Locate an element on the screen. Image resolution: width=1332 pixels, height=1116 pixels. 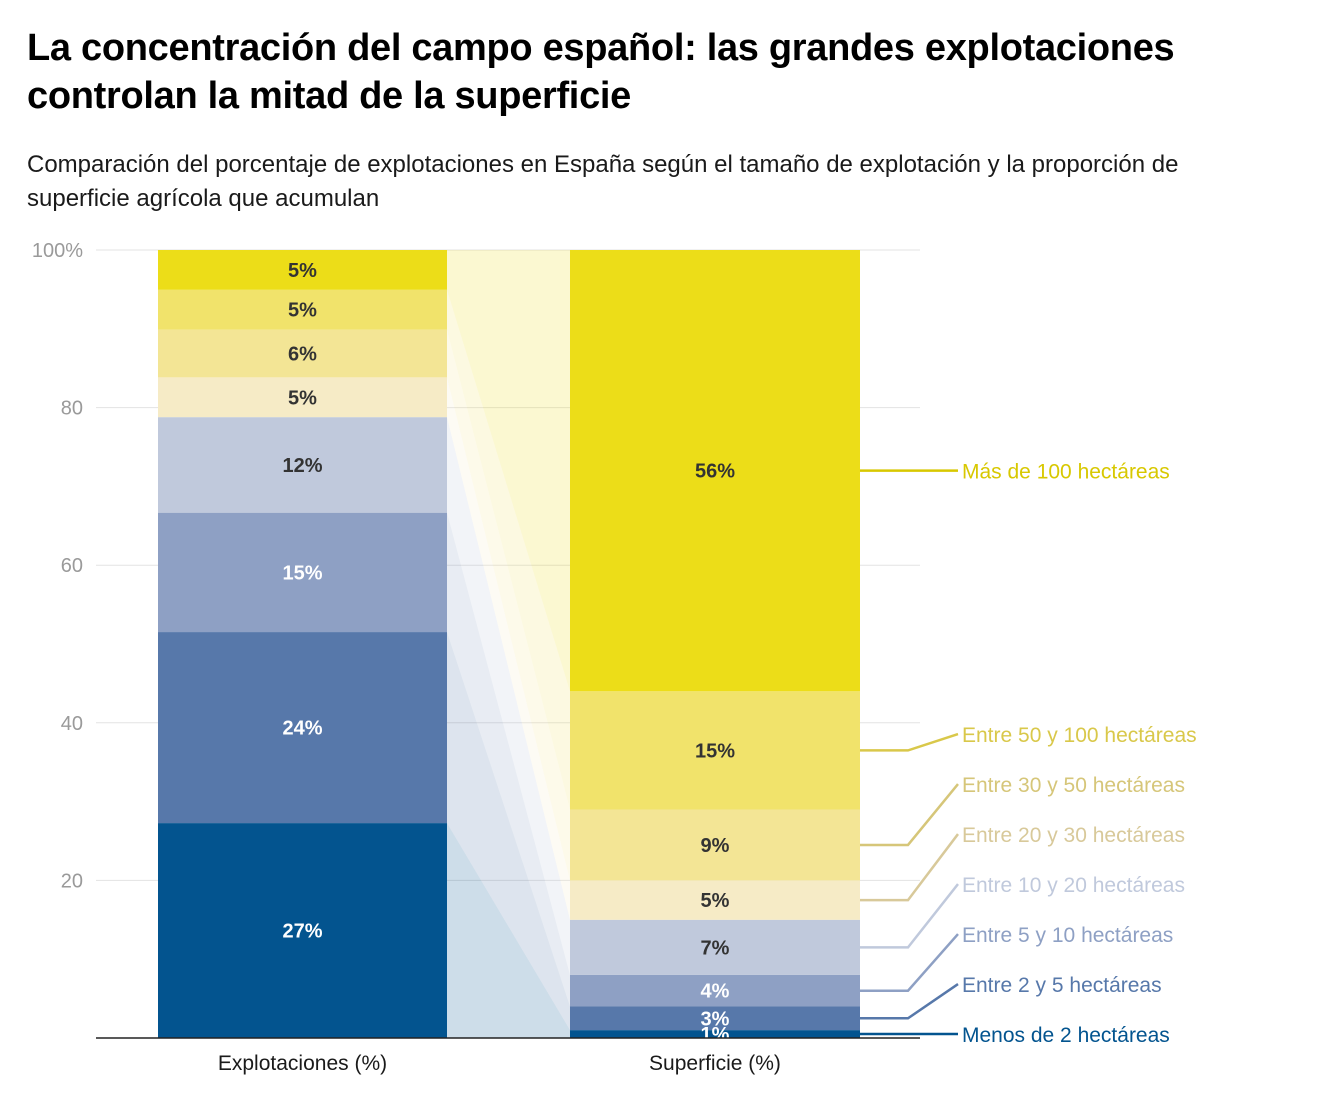
bar-segment-entre-20-y-30-hectareas-explotaciones is located at coordinates (302, 397).